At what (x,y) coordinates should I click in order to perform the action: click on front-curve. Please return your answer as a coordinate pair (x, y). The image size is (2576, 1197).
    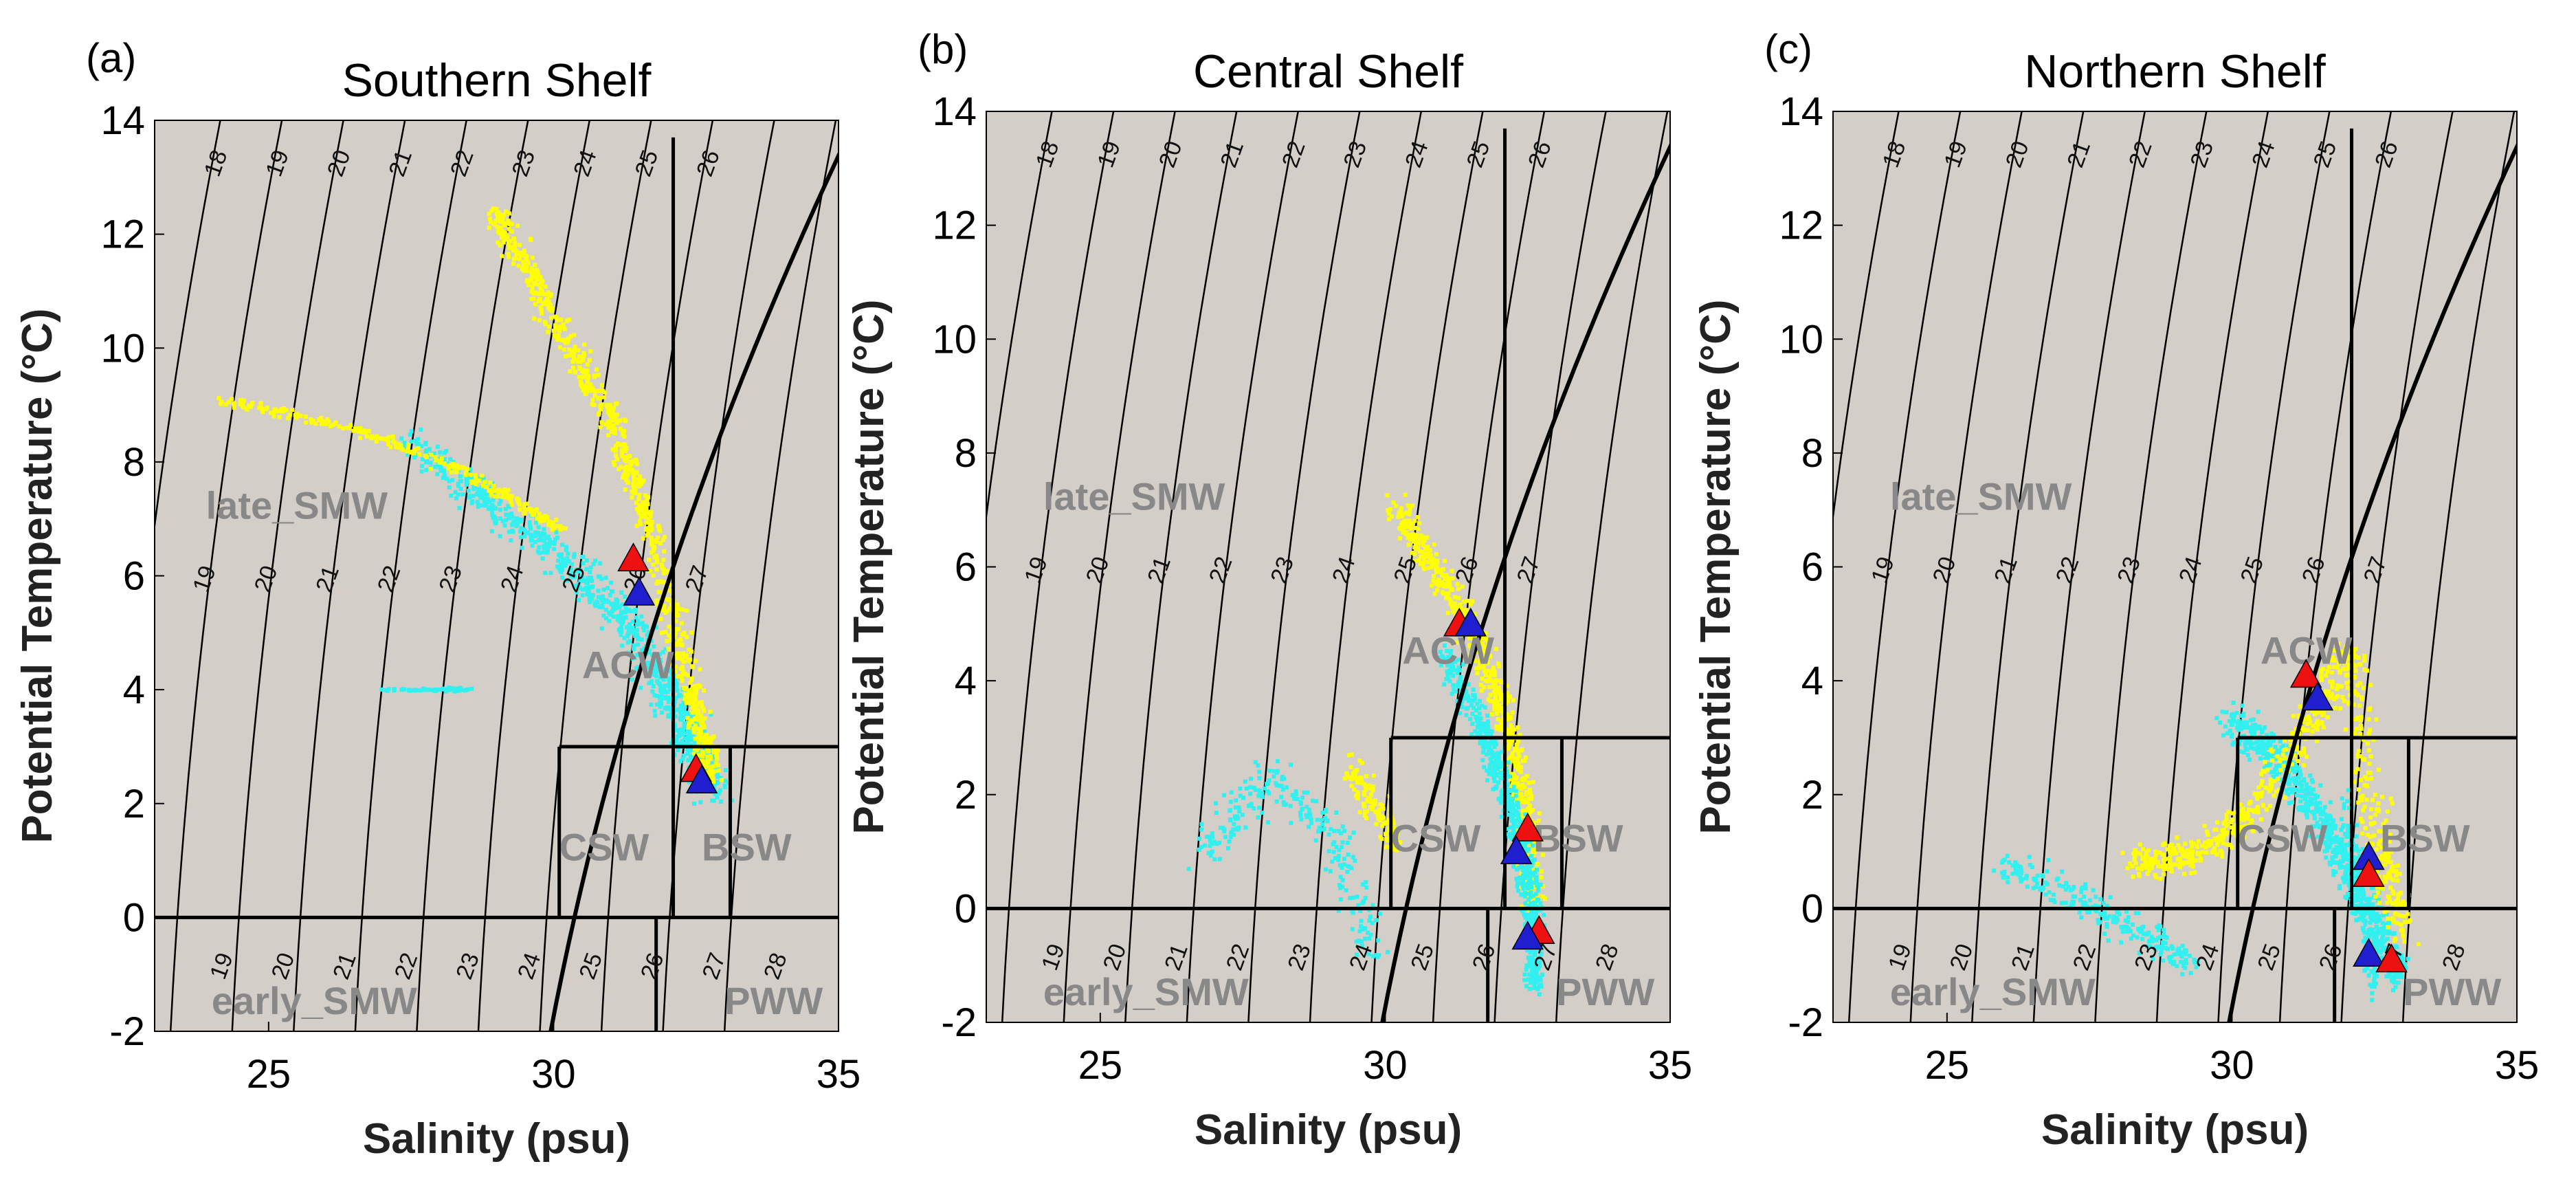
    Looking at the image, I should click on (693, 591).